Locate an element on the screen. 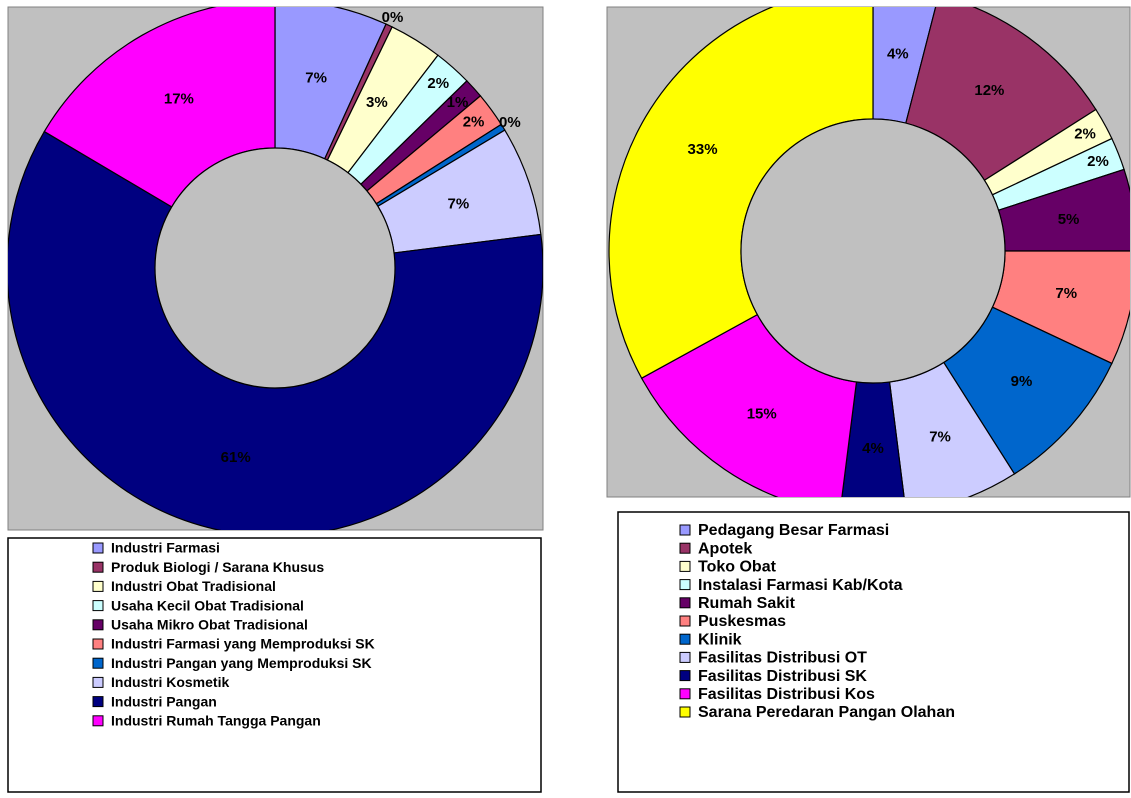 The height and width of the screenshot is (798, 1131). legend-label: Rumah Sakit is located at coordinates (747, 603).